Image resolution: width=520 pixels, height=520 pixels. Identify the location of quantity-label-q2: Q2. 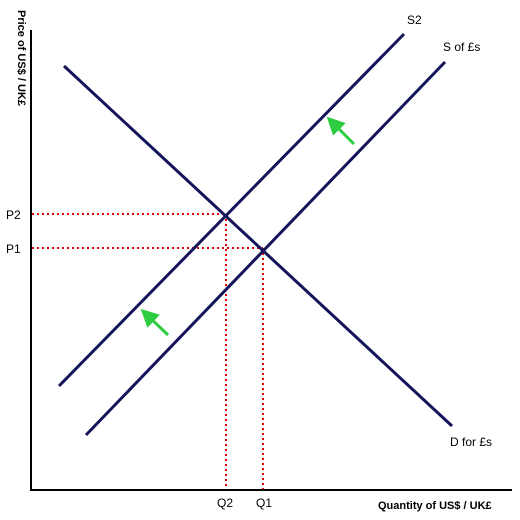
(225, 503).